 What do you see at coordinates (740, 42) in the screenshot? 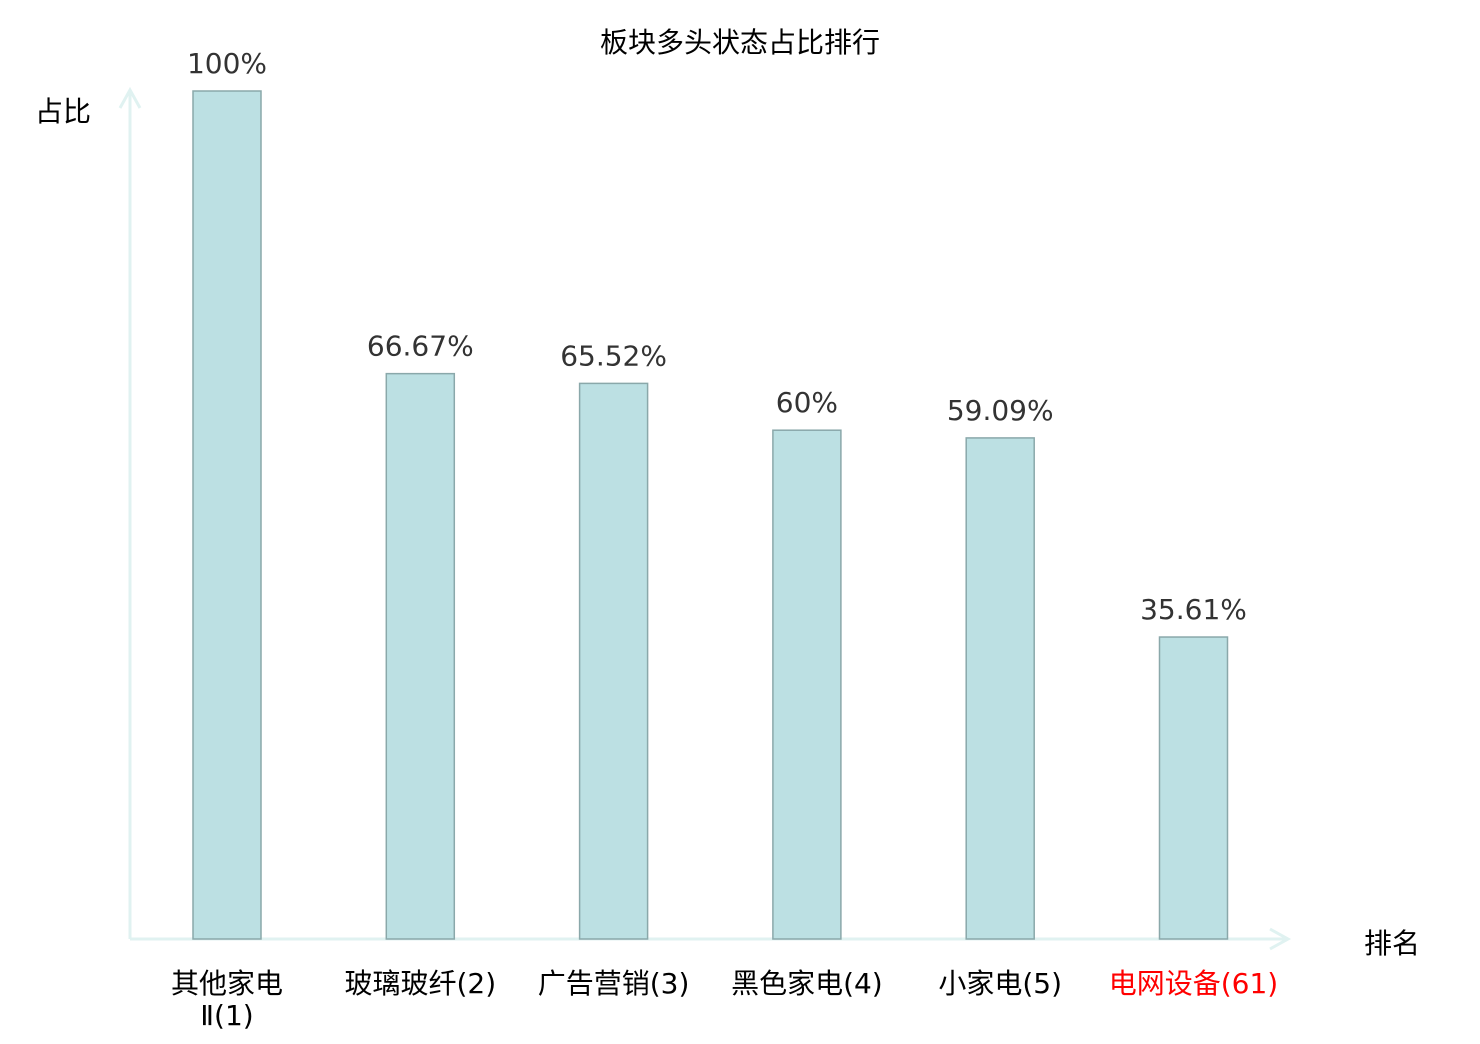
I see `chart-title: 板块多头状态占比排行` at bounding box center [740, 42].